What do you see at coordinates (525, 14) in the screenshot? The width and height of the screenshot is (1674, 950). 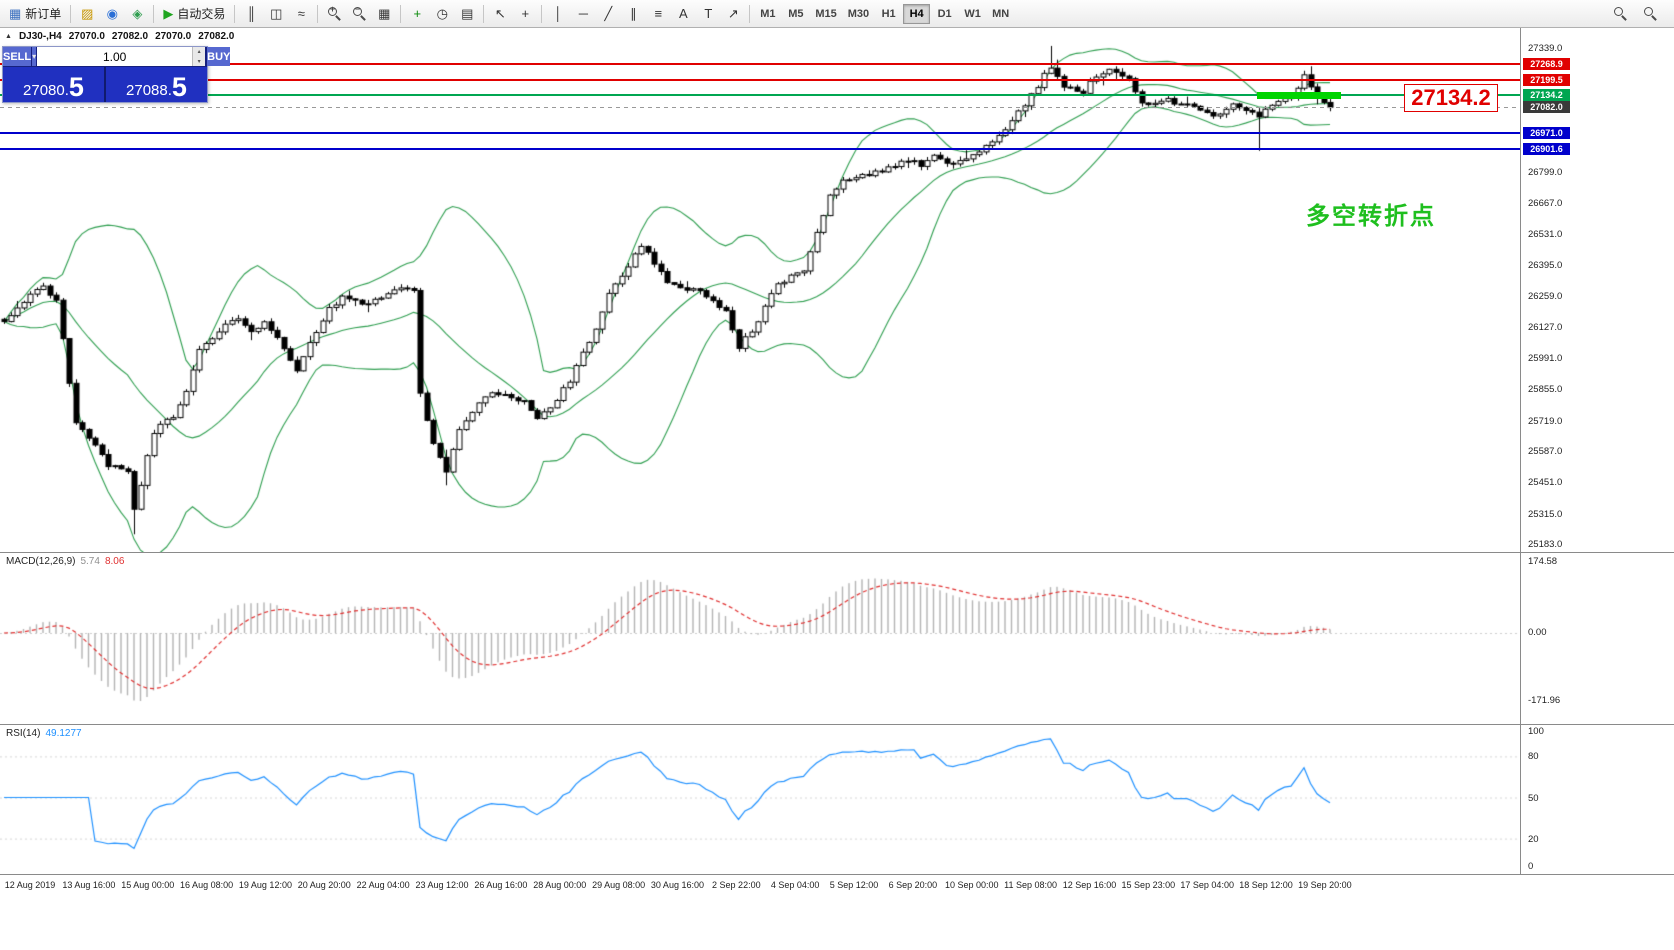 I see `crosshair-button: +` at bounding box center [525, 14].